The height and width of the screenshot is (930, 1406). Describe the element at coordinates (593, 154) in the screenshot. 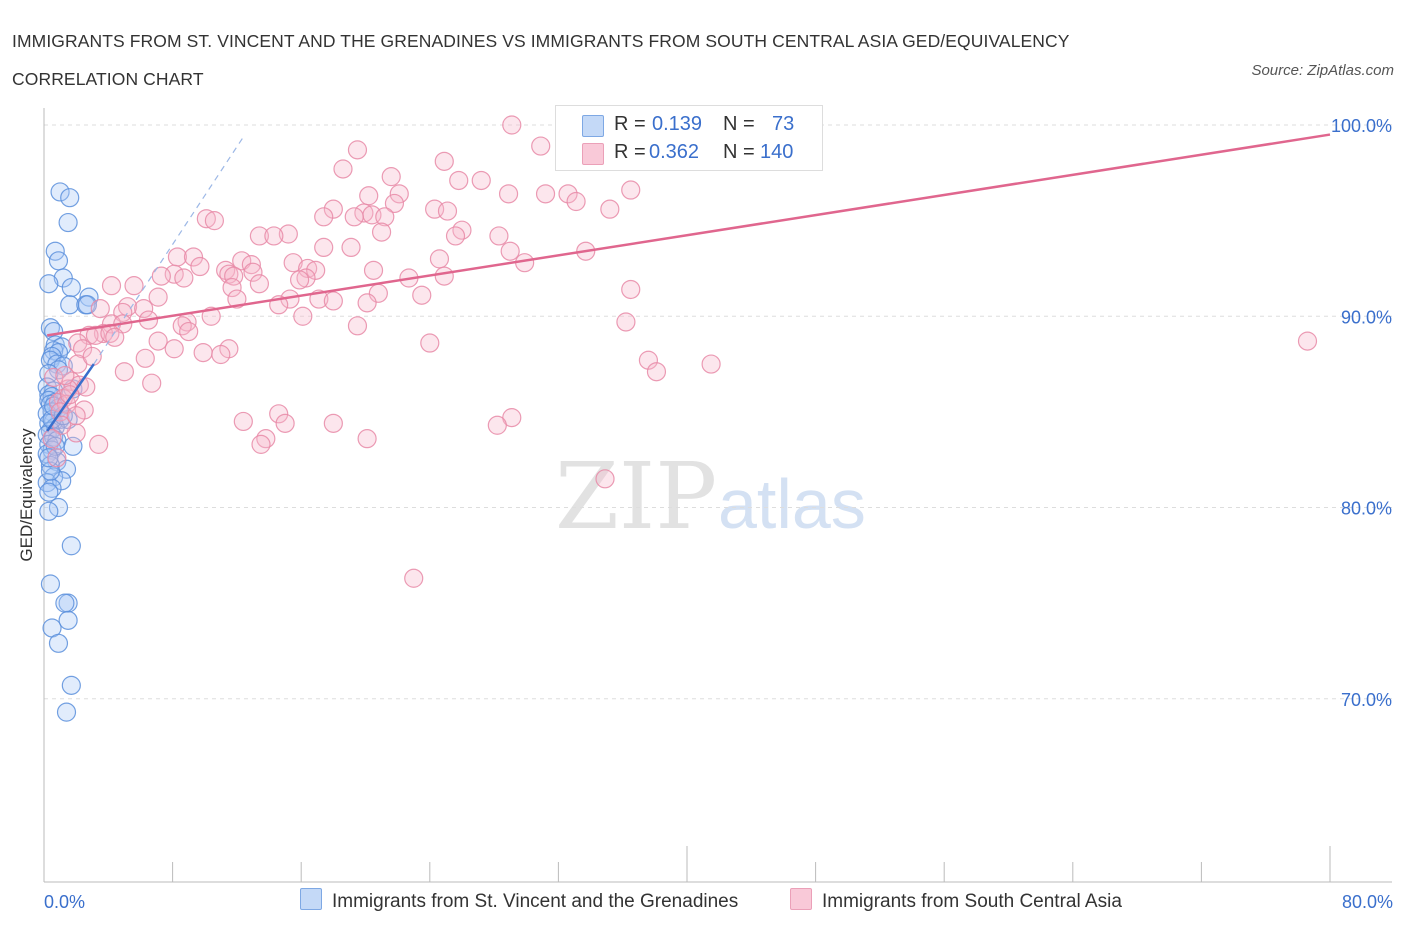

I see `legend-swatch-pink` at that location.